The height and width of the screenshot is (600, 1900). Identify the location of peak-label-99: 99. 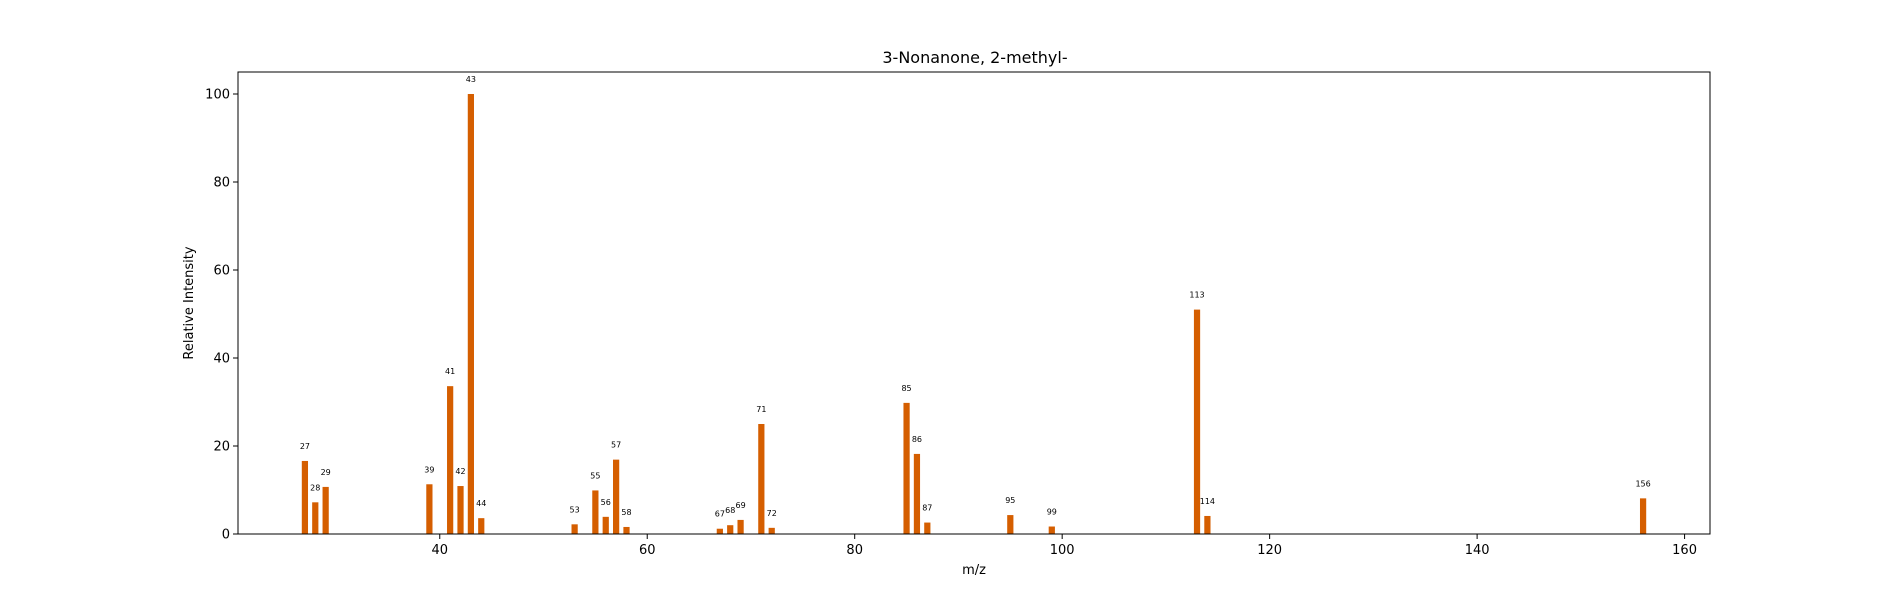
(1052, 512).